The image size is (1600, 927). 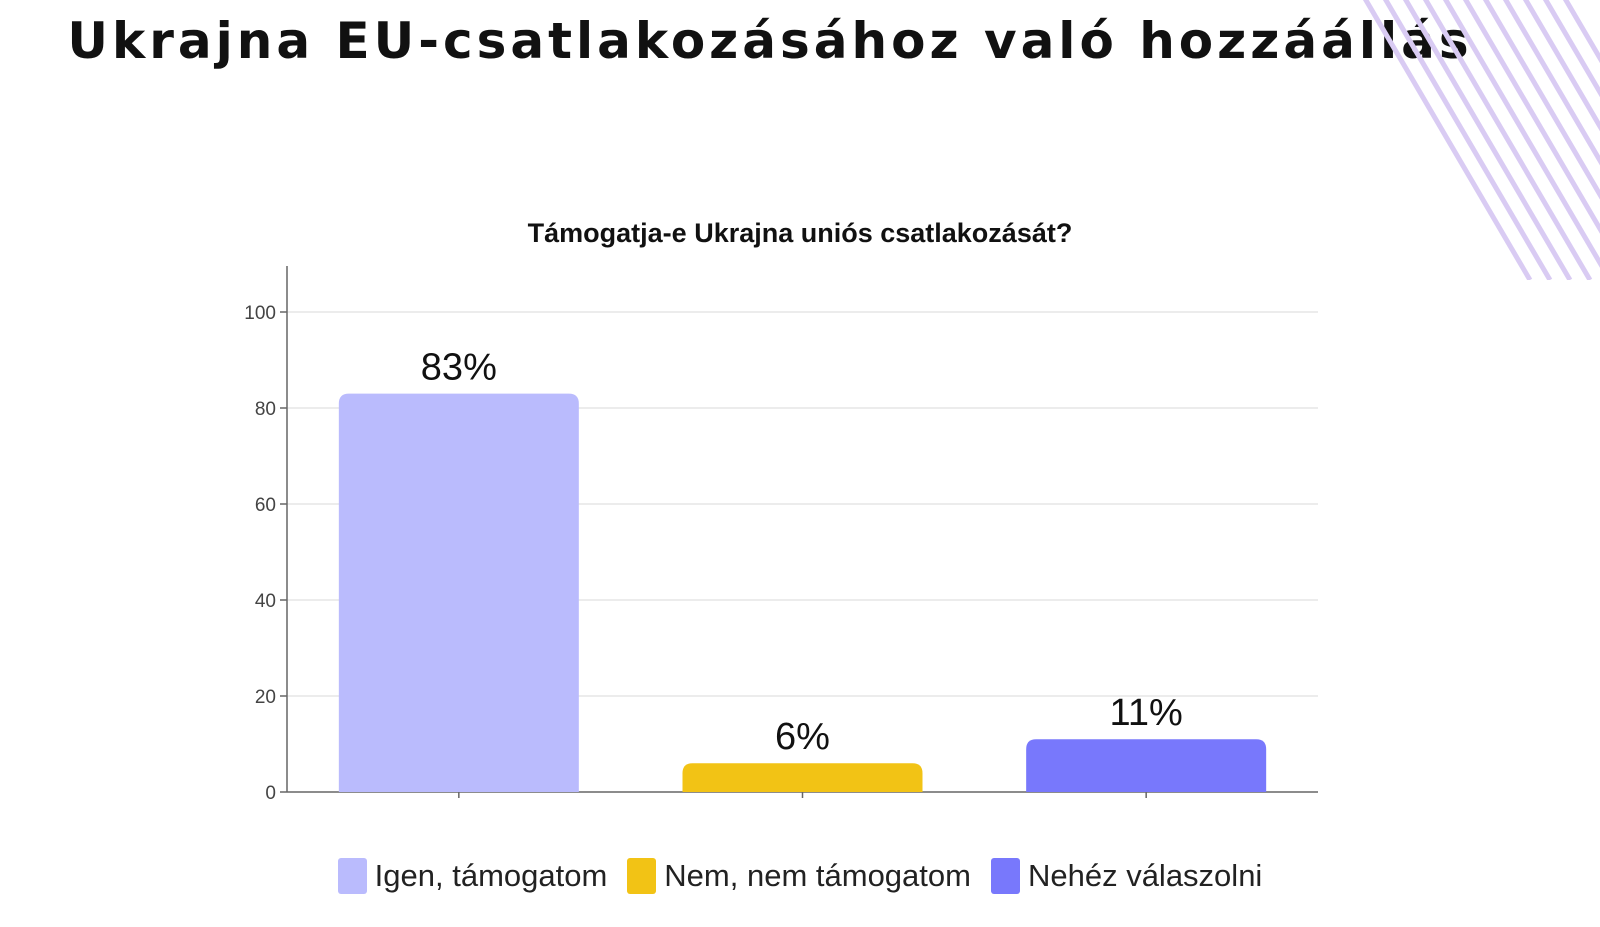 What do you see at coordinates (459, 368) in the screenshot?
I see `bar-value-label: 83%` at bounding box center [459, 368].